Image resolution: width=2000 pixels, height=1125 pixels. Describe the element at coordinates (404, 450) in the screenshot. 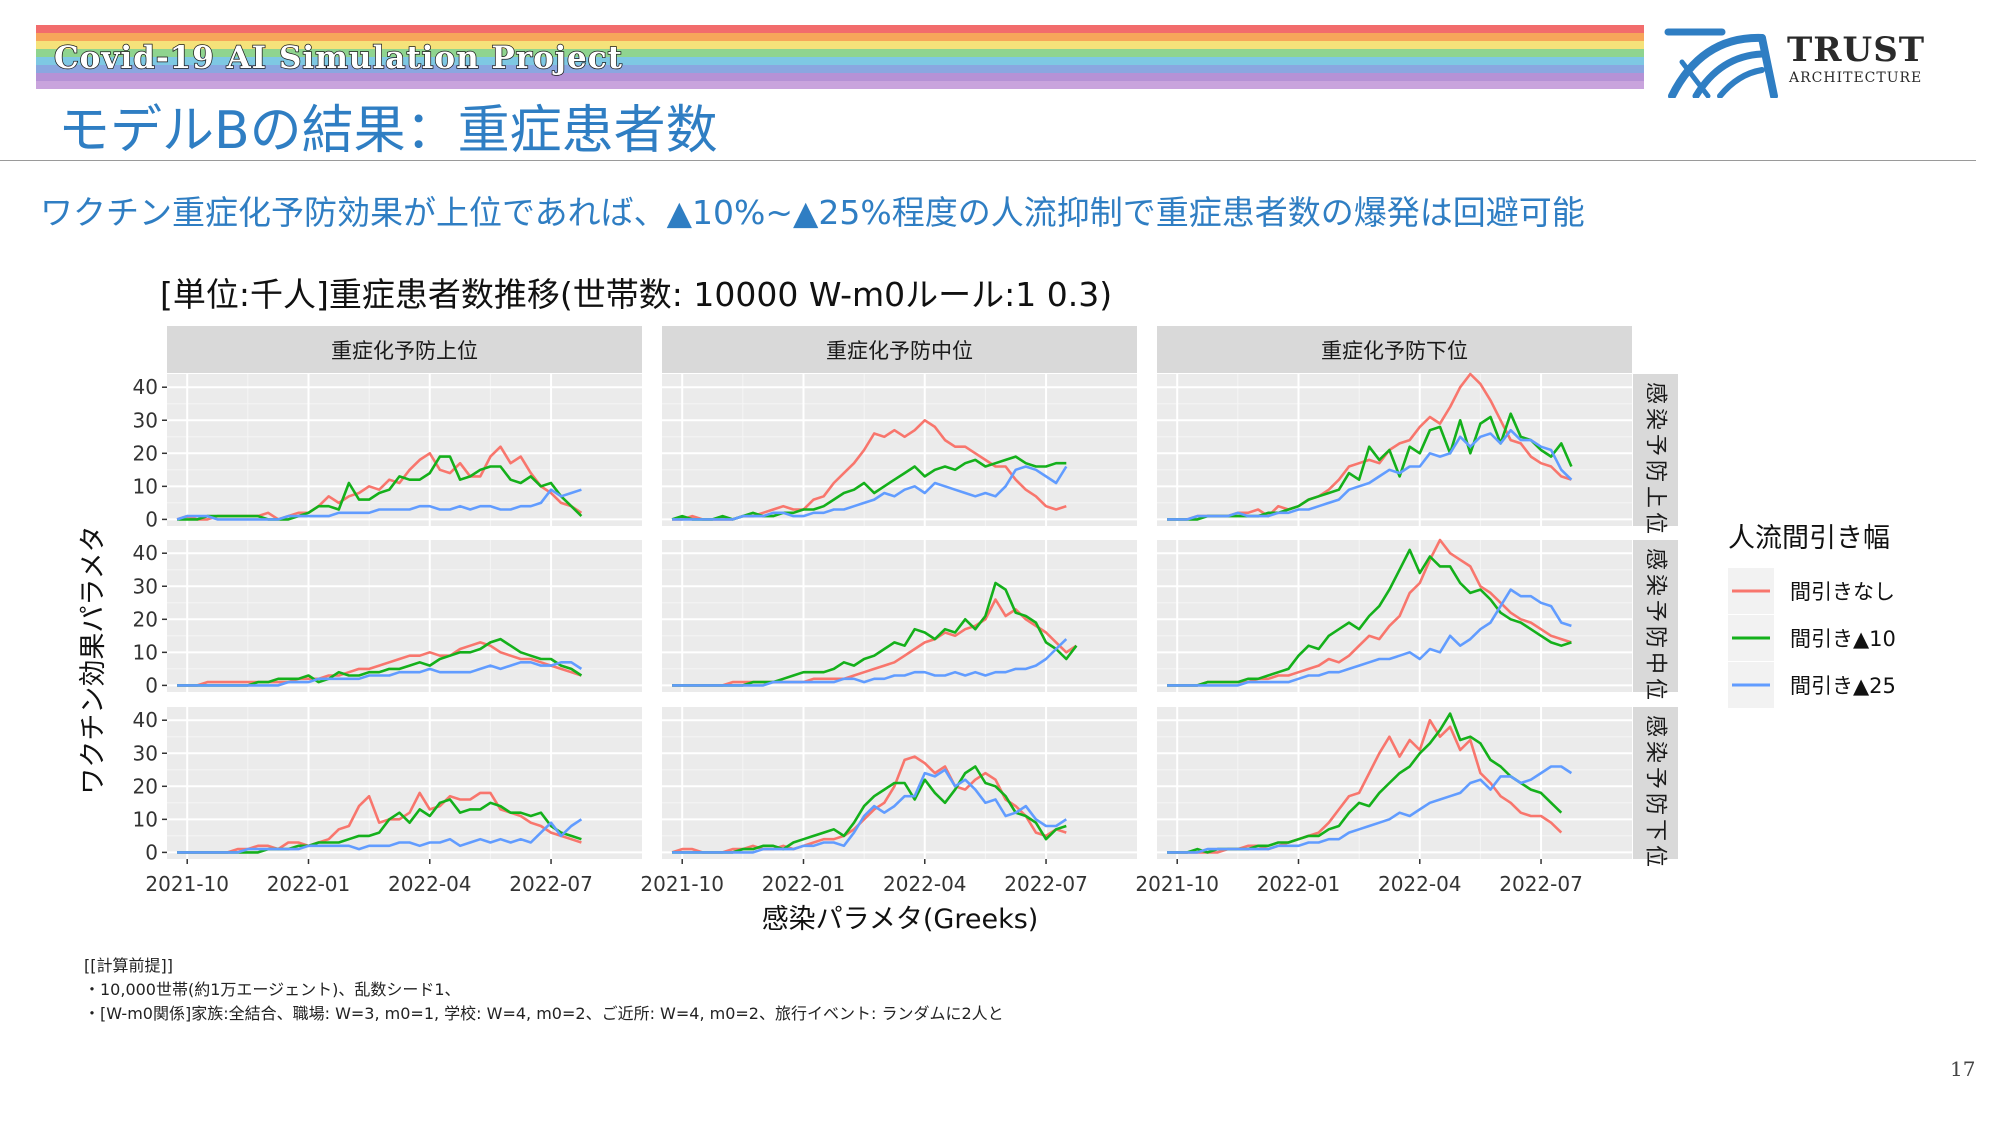

I see `panel-bg-r1-c1` at that location.